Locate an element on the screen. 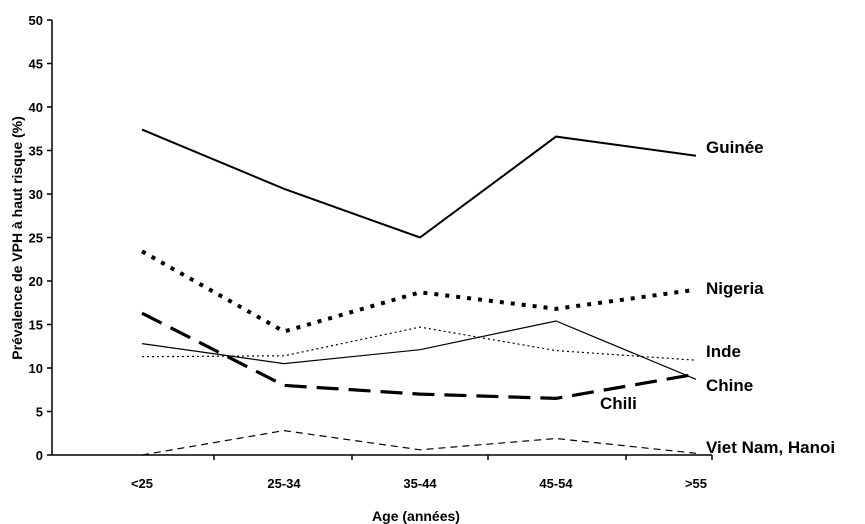  y-tick-label: 25 is located at coordinates (36, 238).